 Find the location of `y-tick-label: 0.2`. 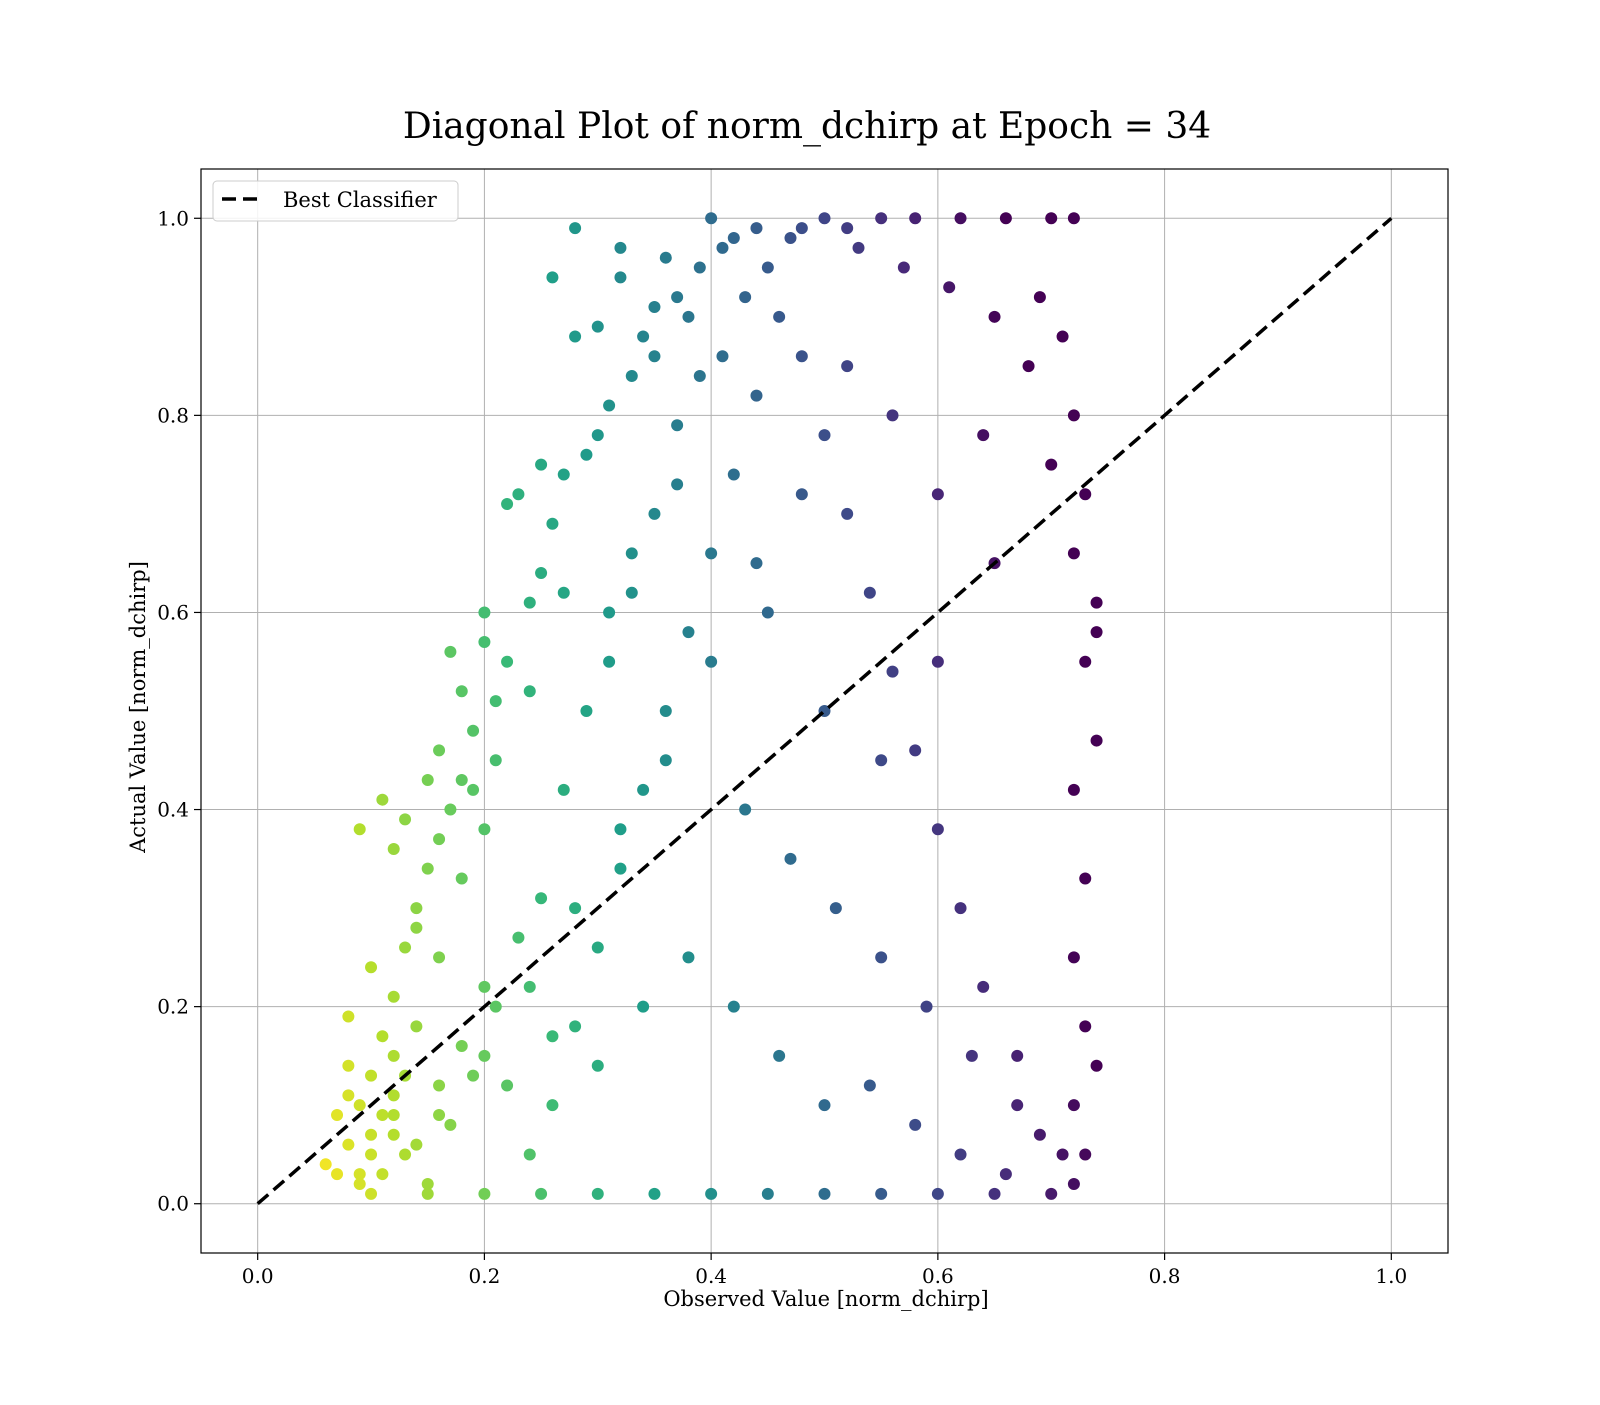

y-tick-label: 0.2 is located at coordinates (173, 1007).